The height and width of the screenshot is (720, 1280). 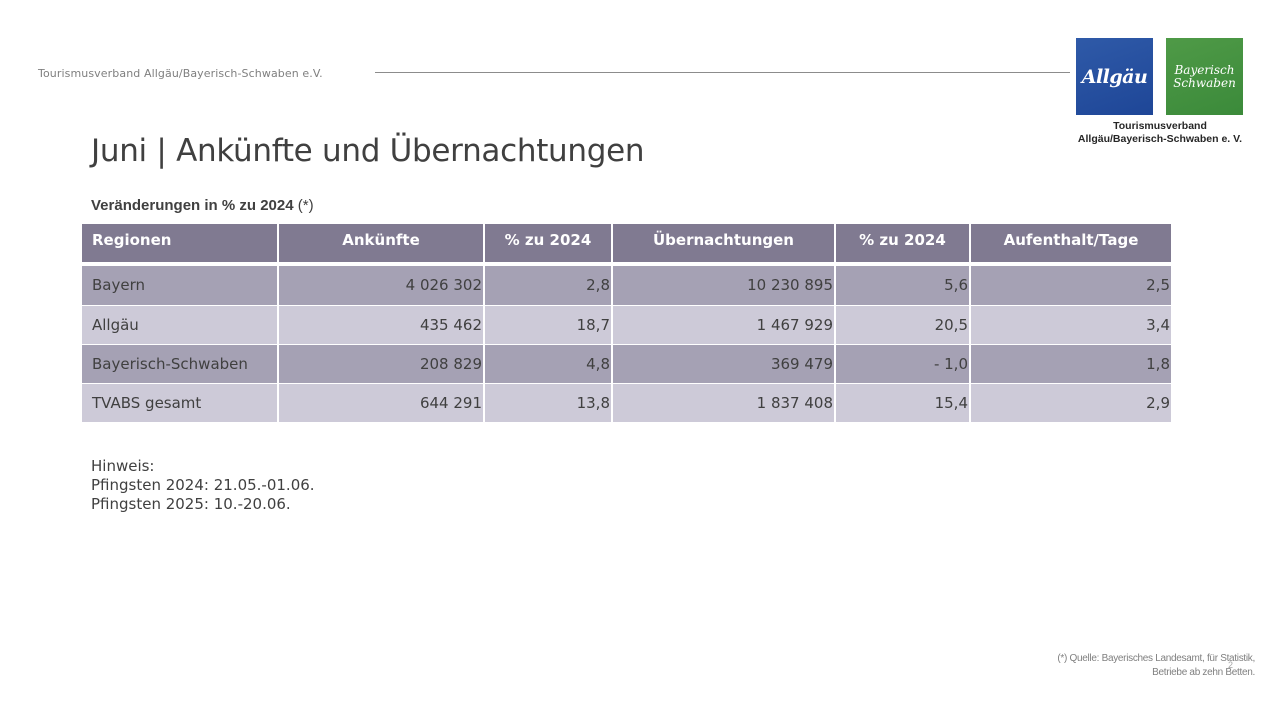 I want to click on hint-pfingsten-2024: Pfingsten 2024: 21.05.-01.06., so click(x=203, y=485).